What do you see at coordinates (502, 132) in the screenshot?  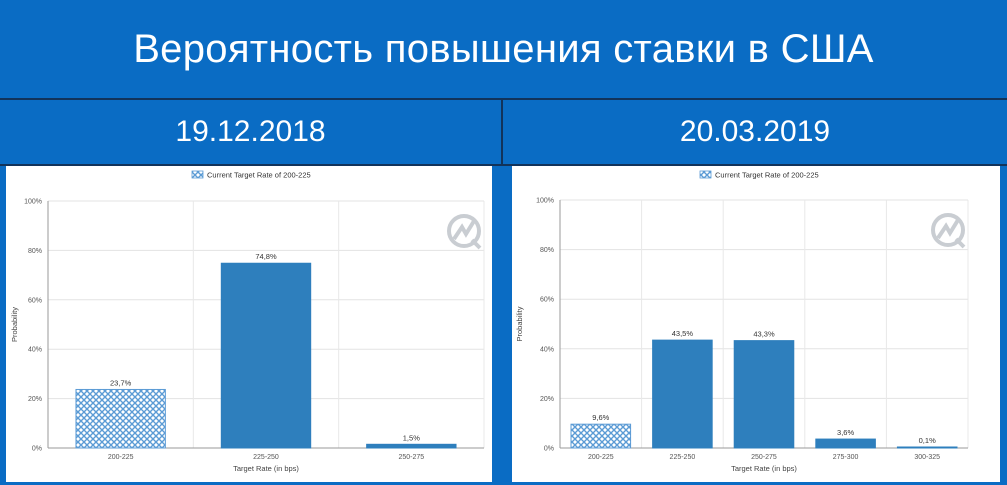 I see `divider-vertical` at bounding box center [502, 132].